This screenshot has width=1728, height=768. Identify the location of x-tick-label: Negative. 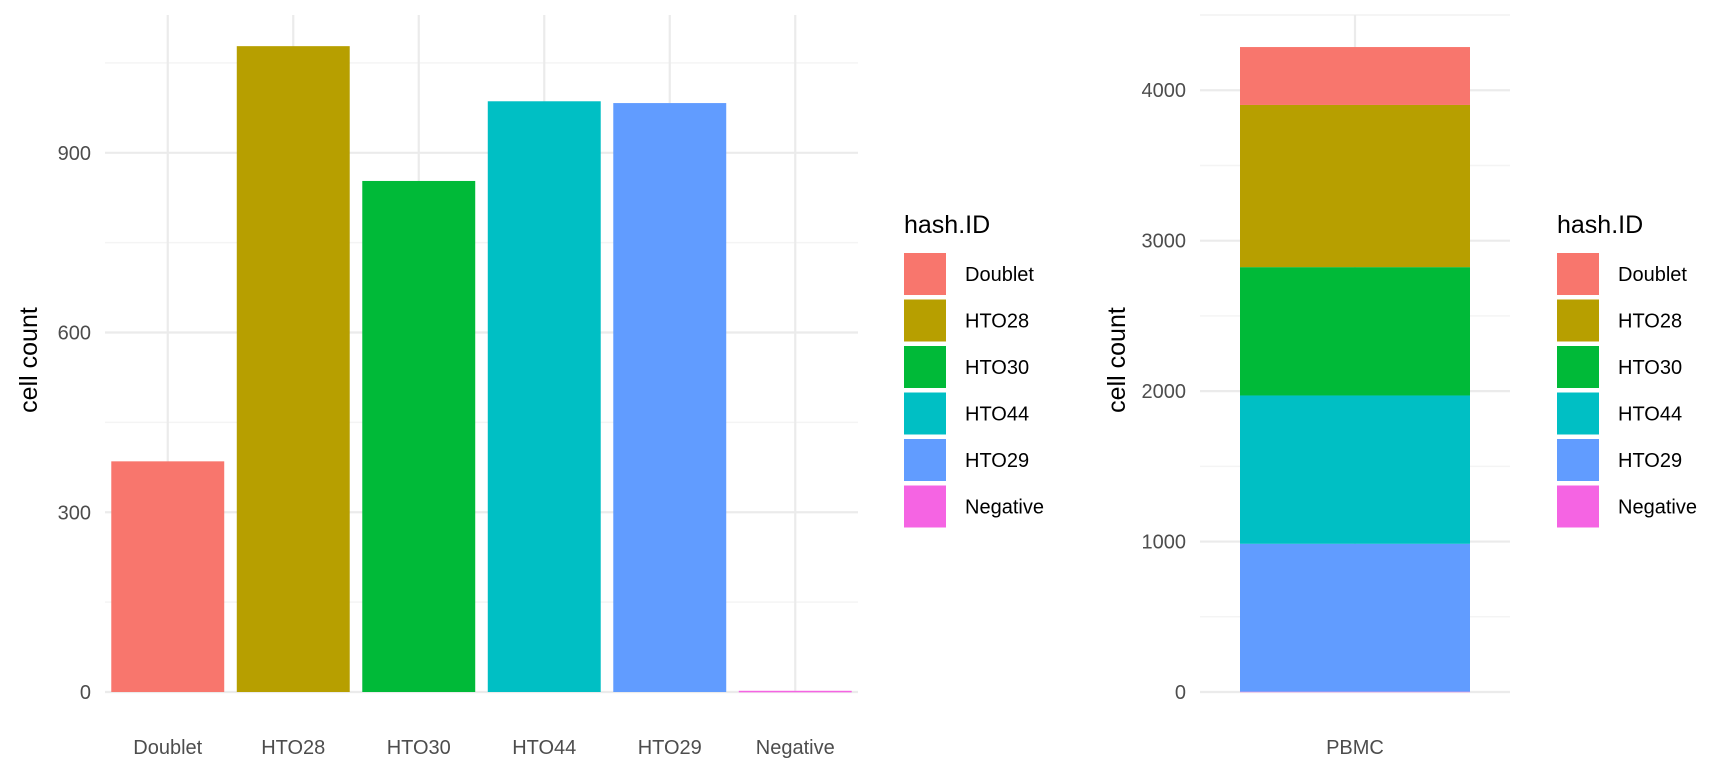
(795, 748).